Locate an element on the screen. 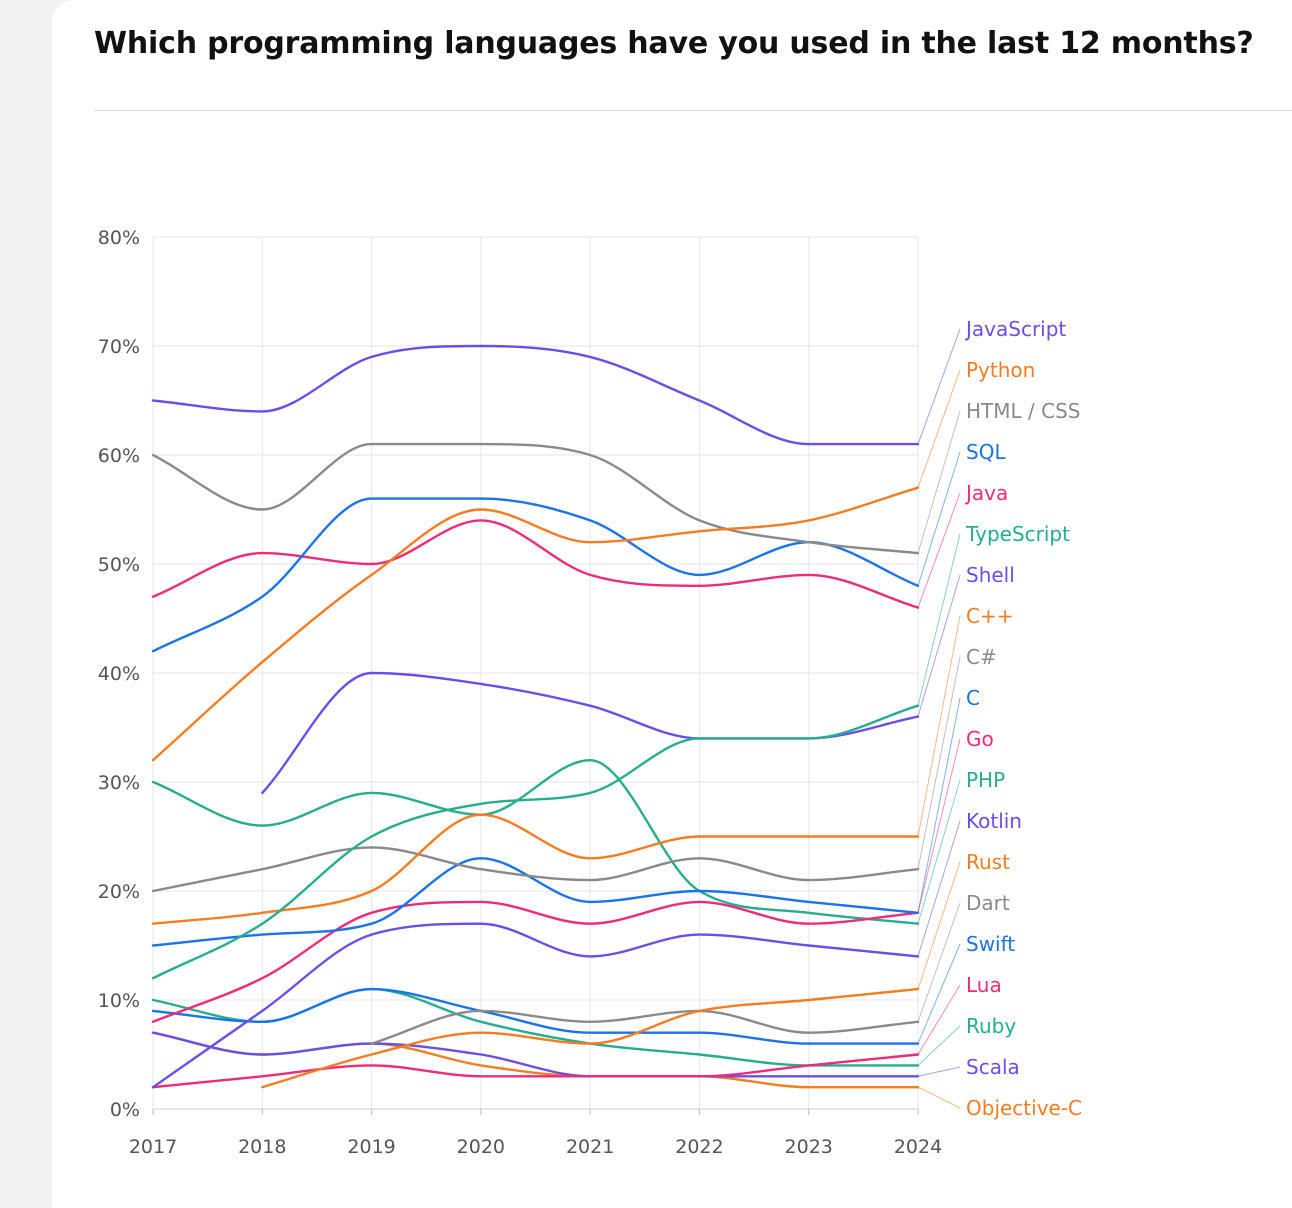 This screenshot has height=1208, width=1292. legend-connectors is located at coordinates (939, 718).